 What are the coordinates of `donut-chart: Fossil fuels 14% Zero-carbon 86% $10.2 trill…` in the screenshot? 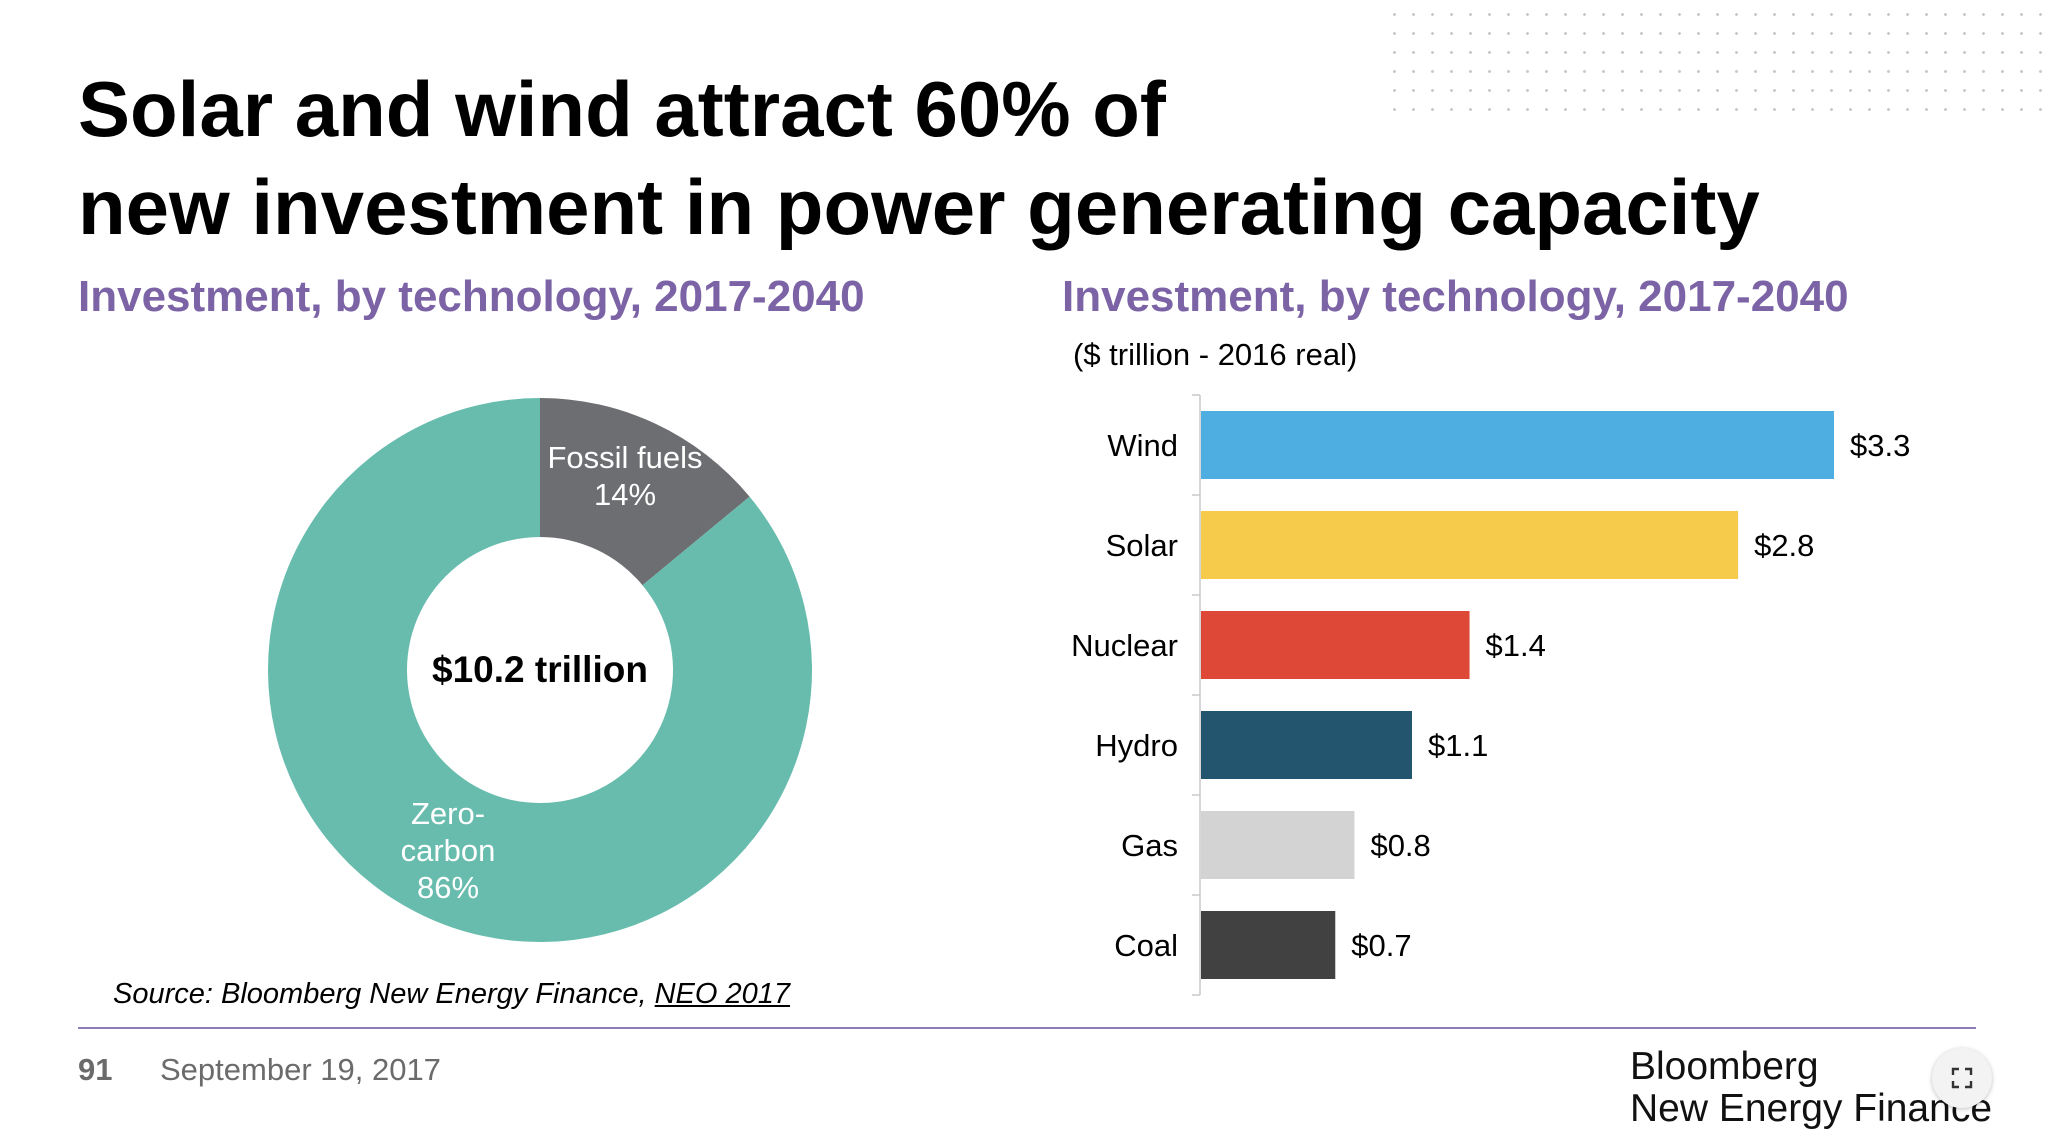 It's located at (540, 670).